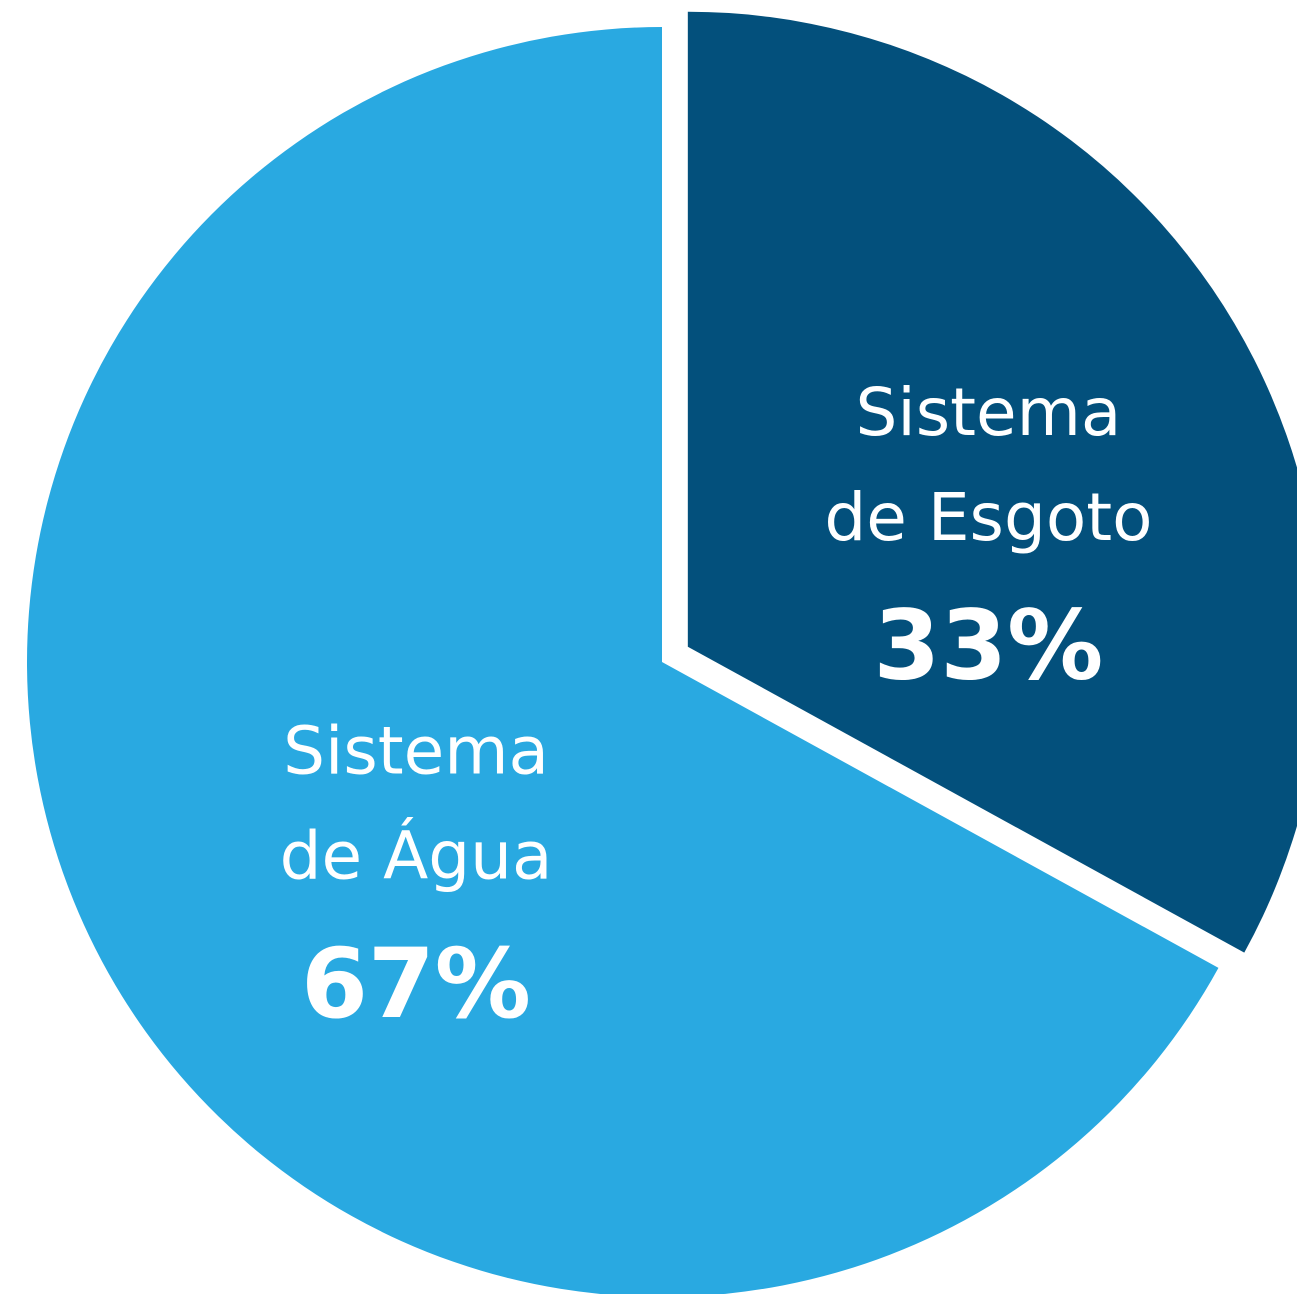 Image resolution: width=1297 pixels, height=1294 pixels. Describe the element at coordinates (988, 517) in the screenshot. I see `slice-label-line: de Esgoto` at that location.